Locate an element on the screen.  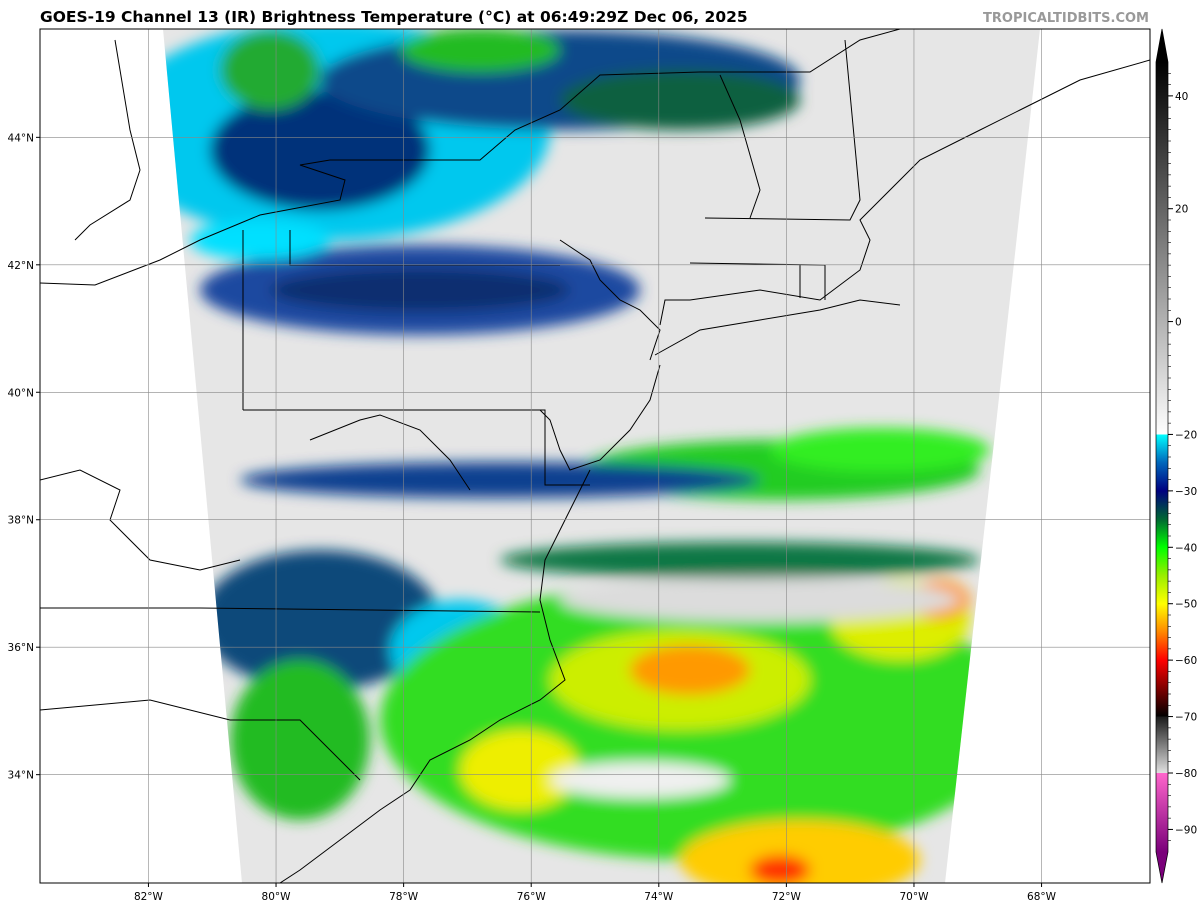
lon-label: 74°W is located at coordinates (659, 897).